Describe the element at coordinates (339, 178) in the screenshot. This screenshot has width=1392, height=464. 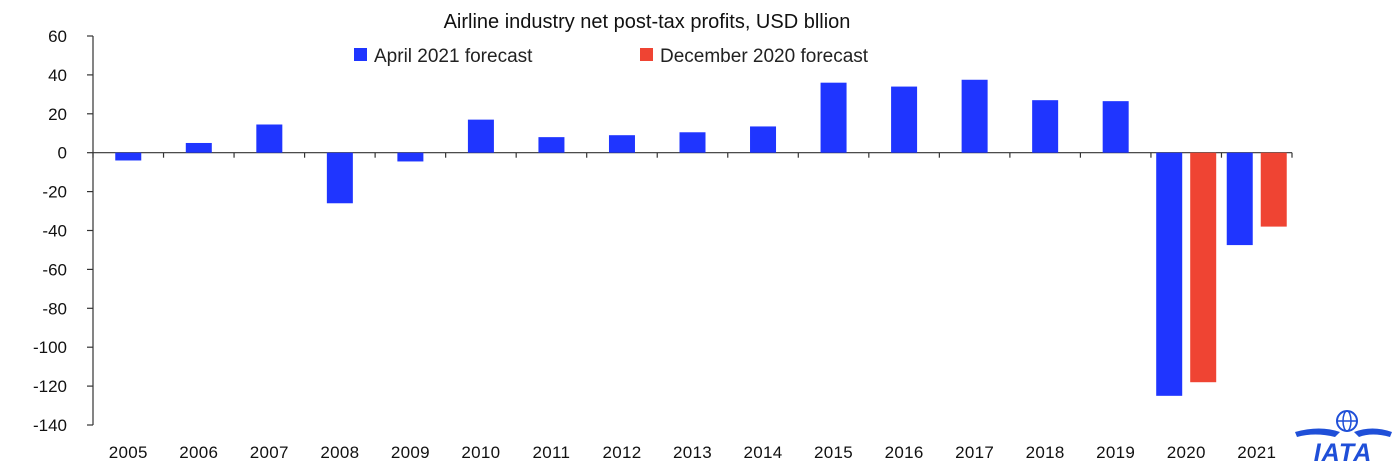
I see `bar-2008-april-2021` at that location.